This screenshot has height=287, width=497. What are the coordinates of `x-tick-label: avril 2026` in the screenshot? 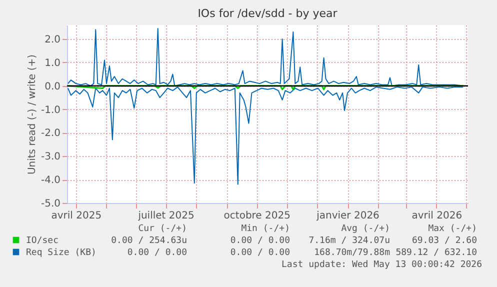 It's located at (437, 216).